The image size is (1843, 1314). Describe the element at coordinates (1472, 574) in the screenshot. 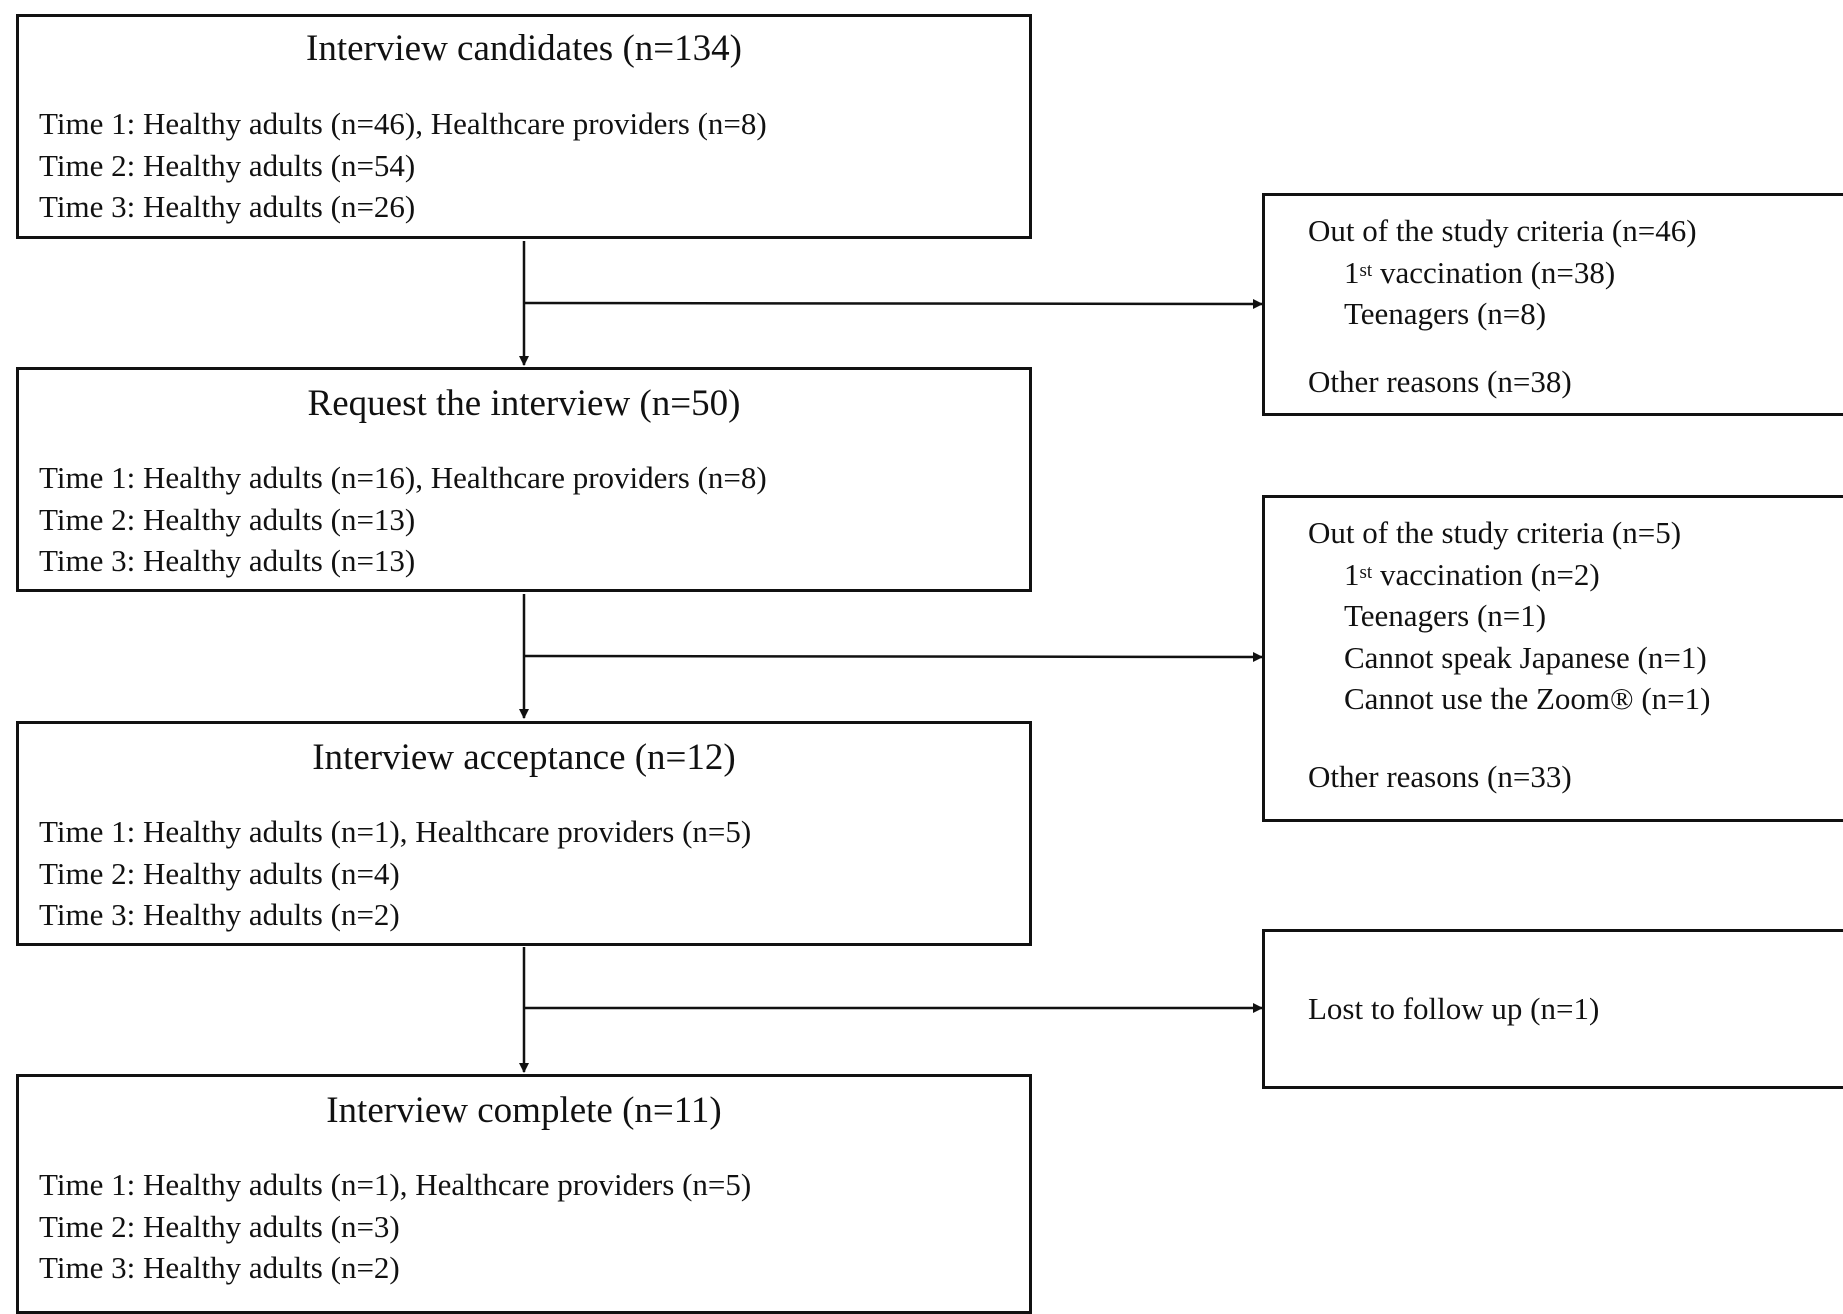

I see `exclusion-vaccination: 1st vaccination (n=2)` at that location.